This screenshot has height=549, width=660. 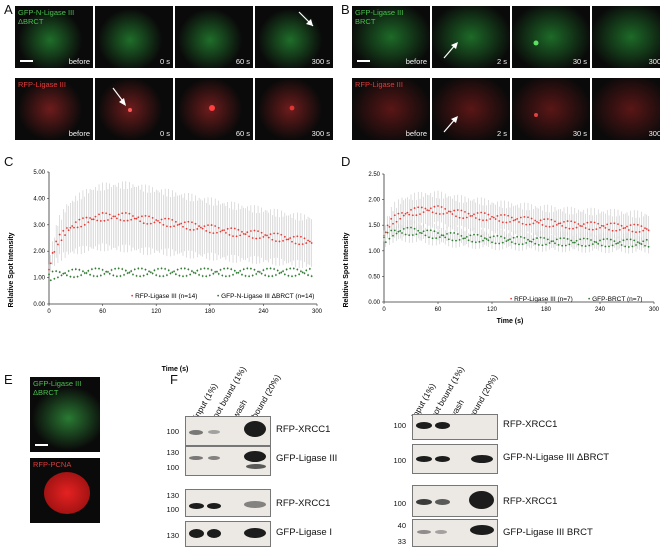 I want to click on arrow-icon, so click(x=450, y=124).